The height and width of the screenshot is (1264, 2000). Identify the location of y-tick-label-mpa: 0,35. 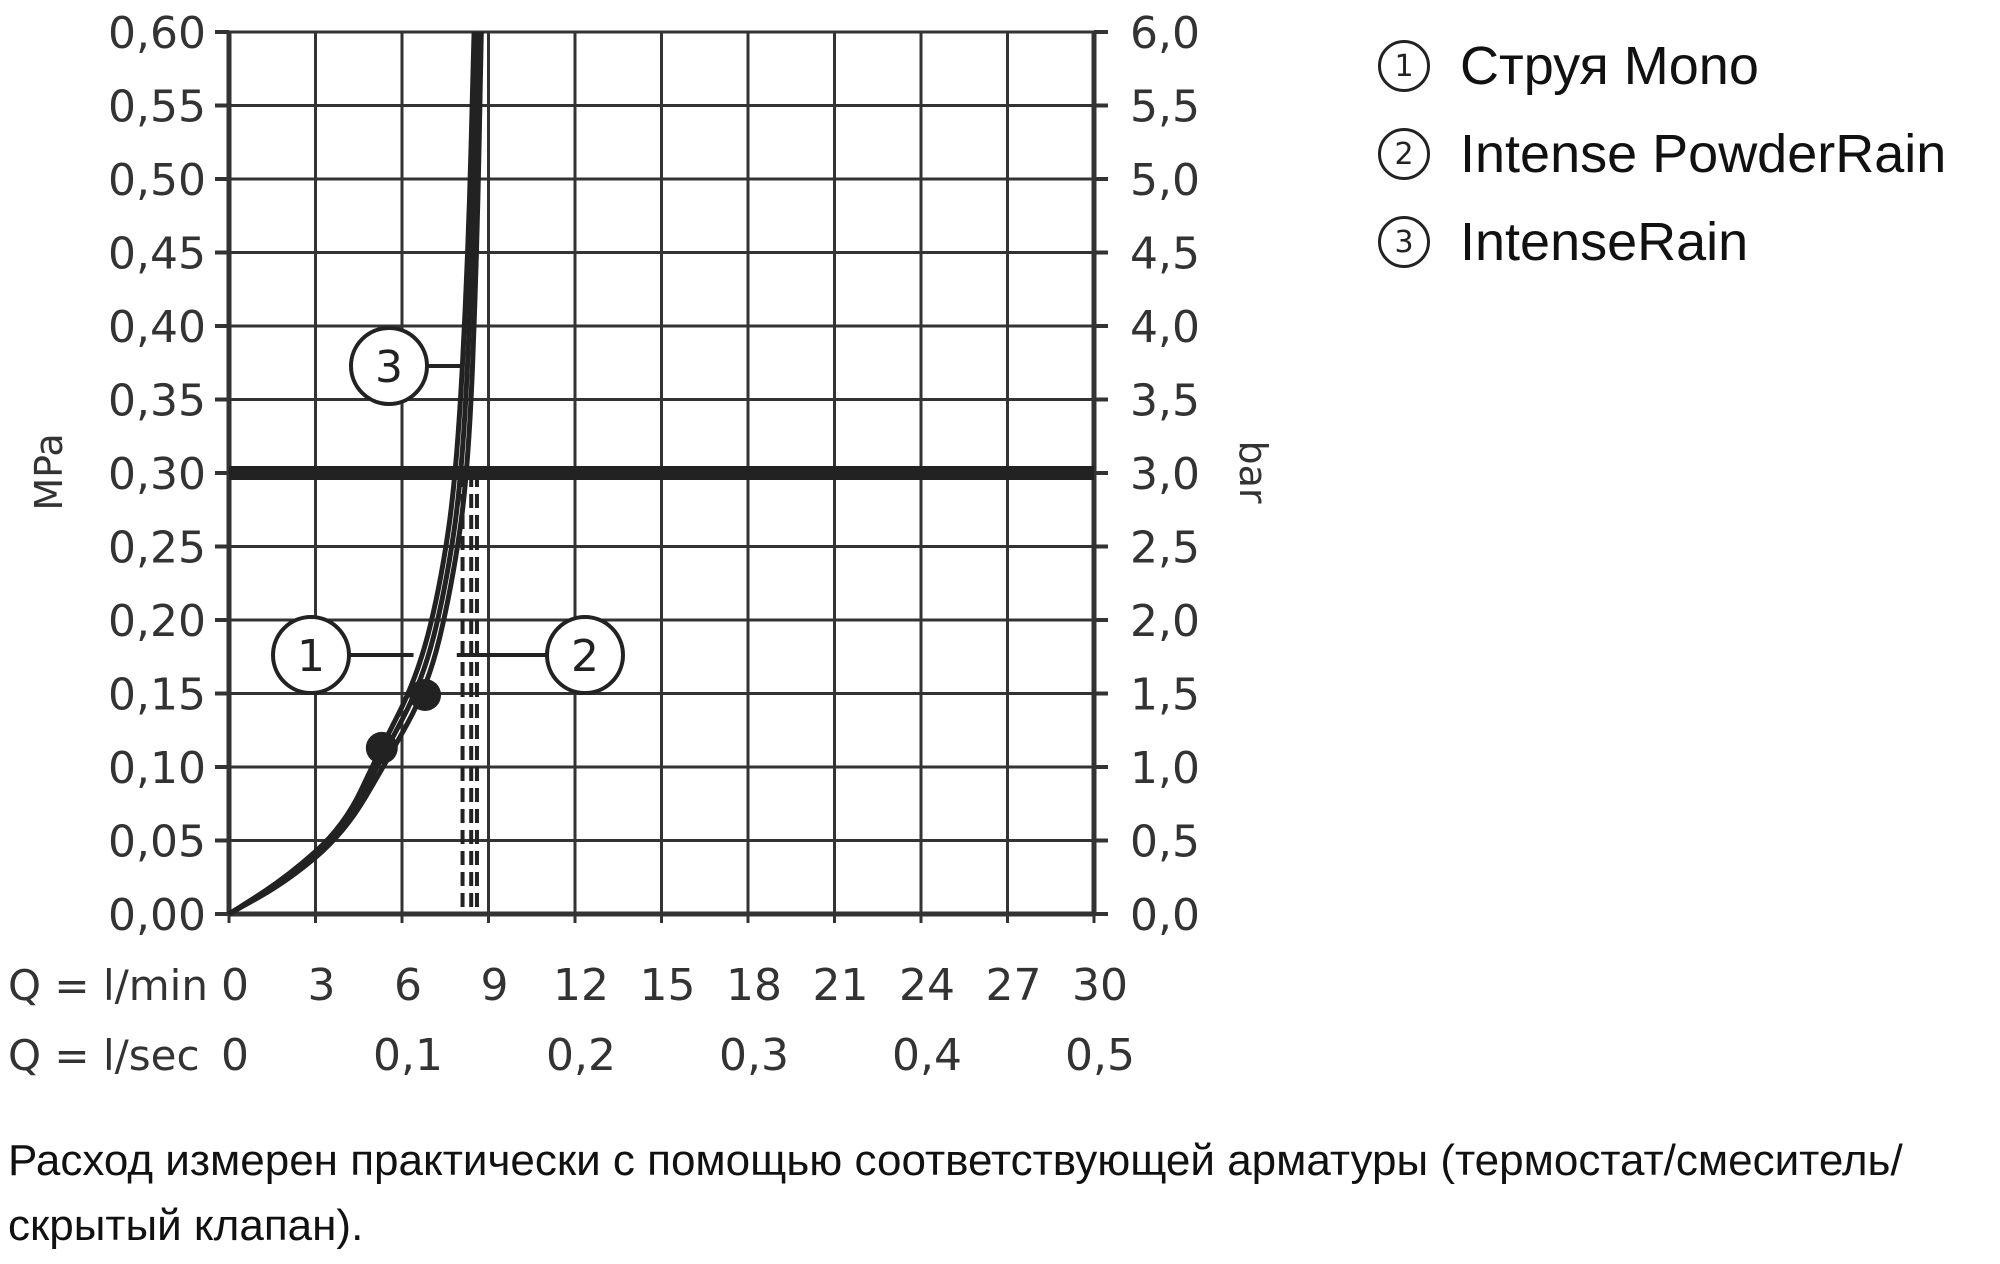
(157, 401).